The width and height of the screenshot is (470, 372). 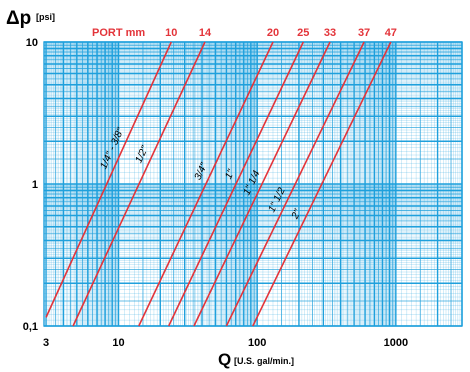 I want to click on series-size-label: 2", so click(x=296, y=214).